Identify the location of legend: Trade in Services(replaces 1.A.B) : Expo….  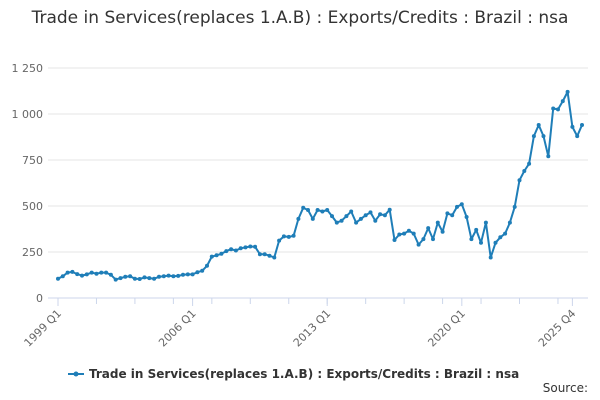
(293, 374).